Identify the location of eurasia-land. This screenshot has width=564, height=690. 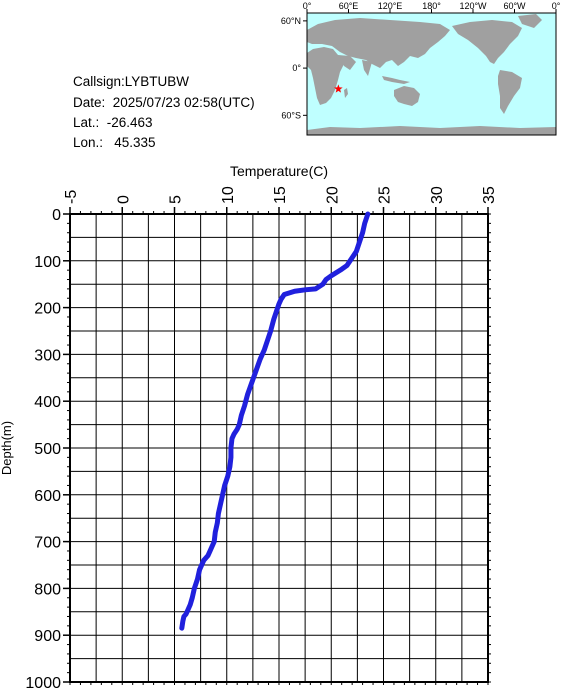
(378, 43).